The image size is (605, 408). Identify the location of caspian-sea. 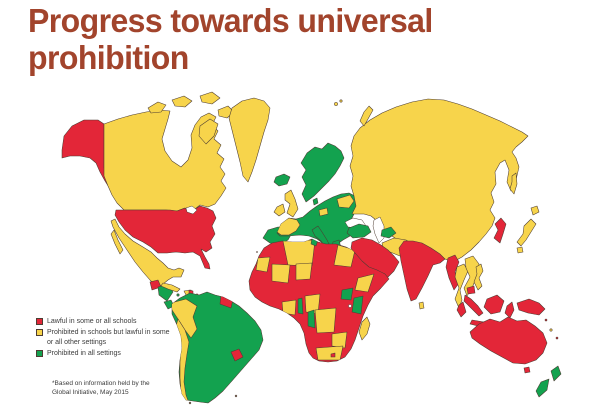
(378, 230).